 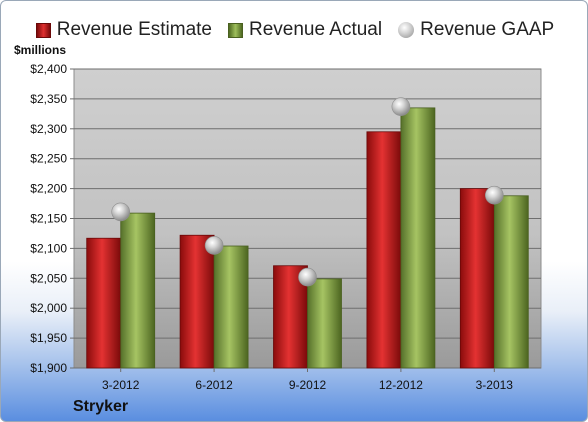 I want to click on legend-item-actual: Revenue Actual, so click(x=305, y=30).